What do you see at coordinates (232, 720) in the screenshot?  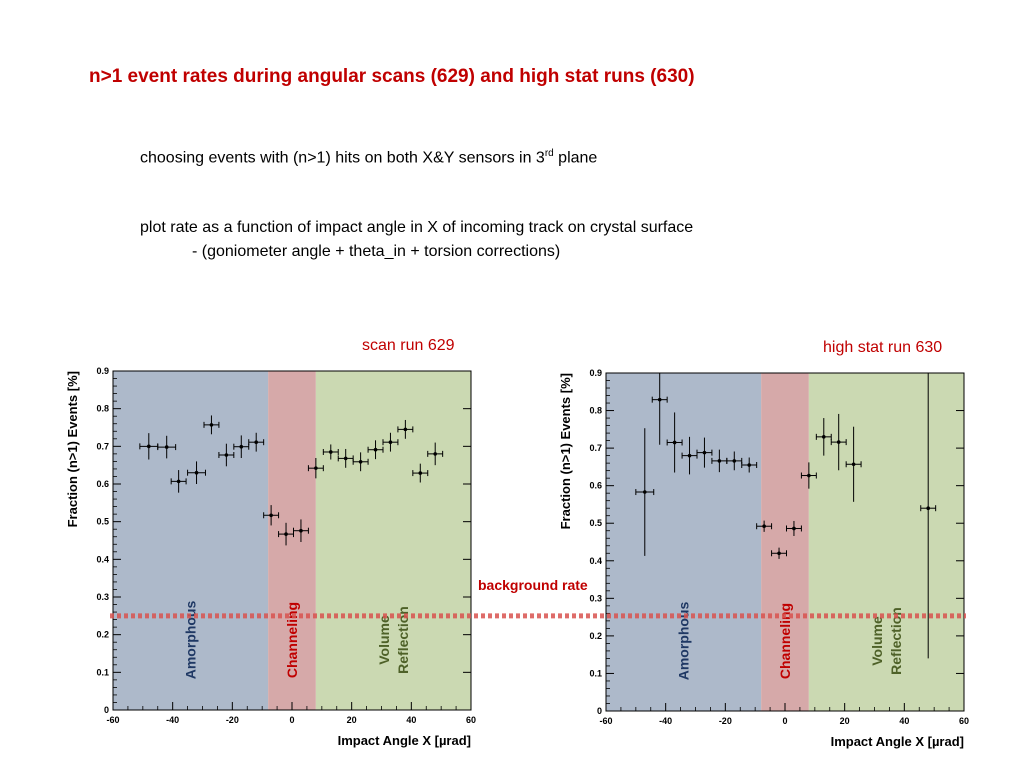 I see `x-tick-label: -20` at bounding box center [232, 720].